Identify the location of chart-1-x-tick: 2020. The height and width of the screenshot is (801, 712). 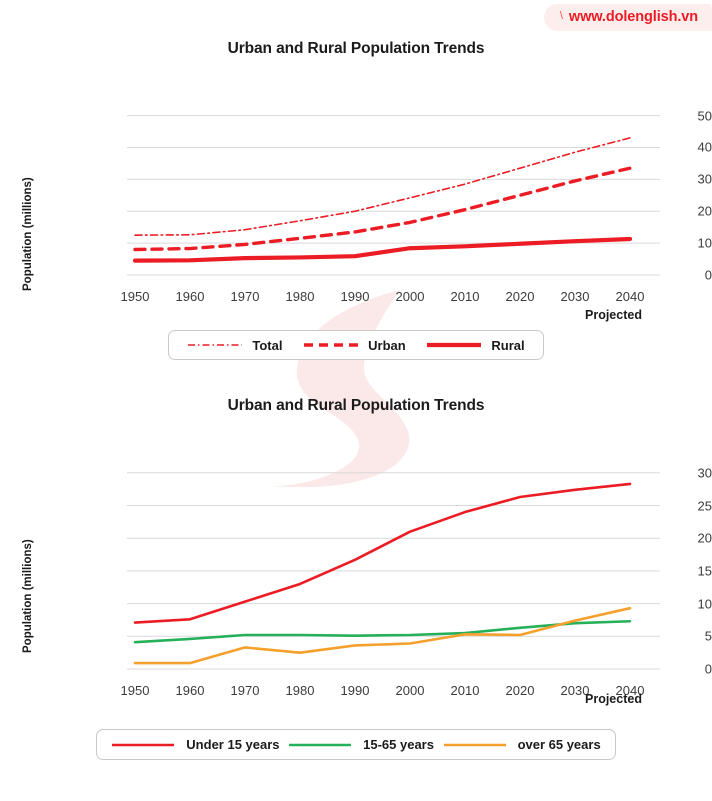
(520, 296).